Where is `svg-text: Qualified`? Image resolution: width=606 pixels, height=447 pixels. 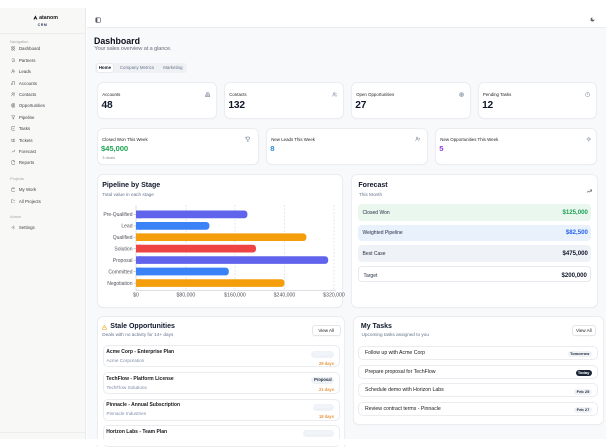 svg-text: Qualified is located at coordinates (123, 238).